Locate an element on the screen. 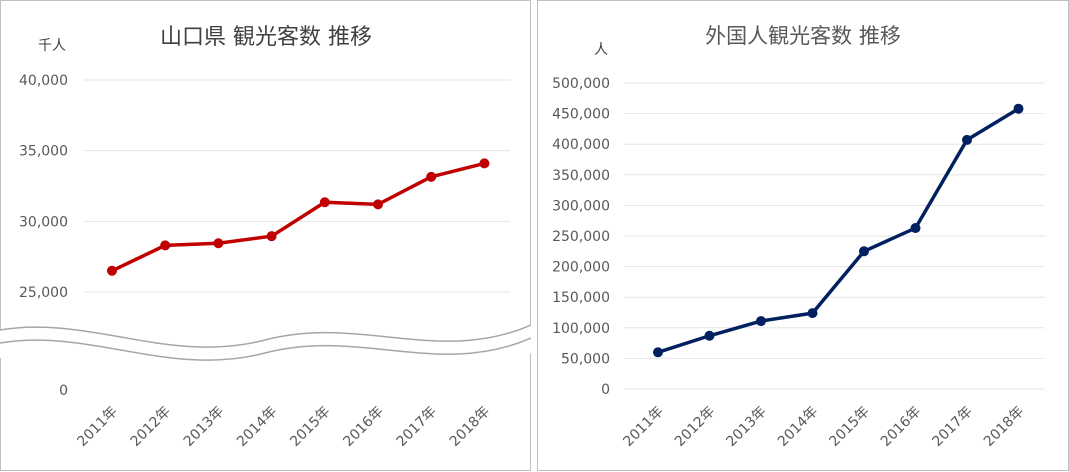 The height and width of the screenshot is (472, 1069). y-tick-label: 35,000 is located at coordinates (43, 152).